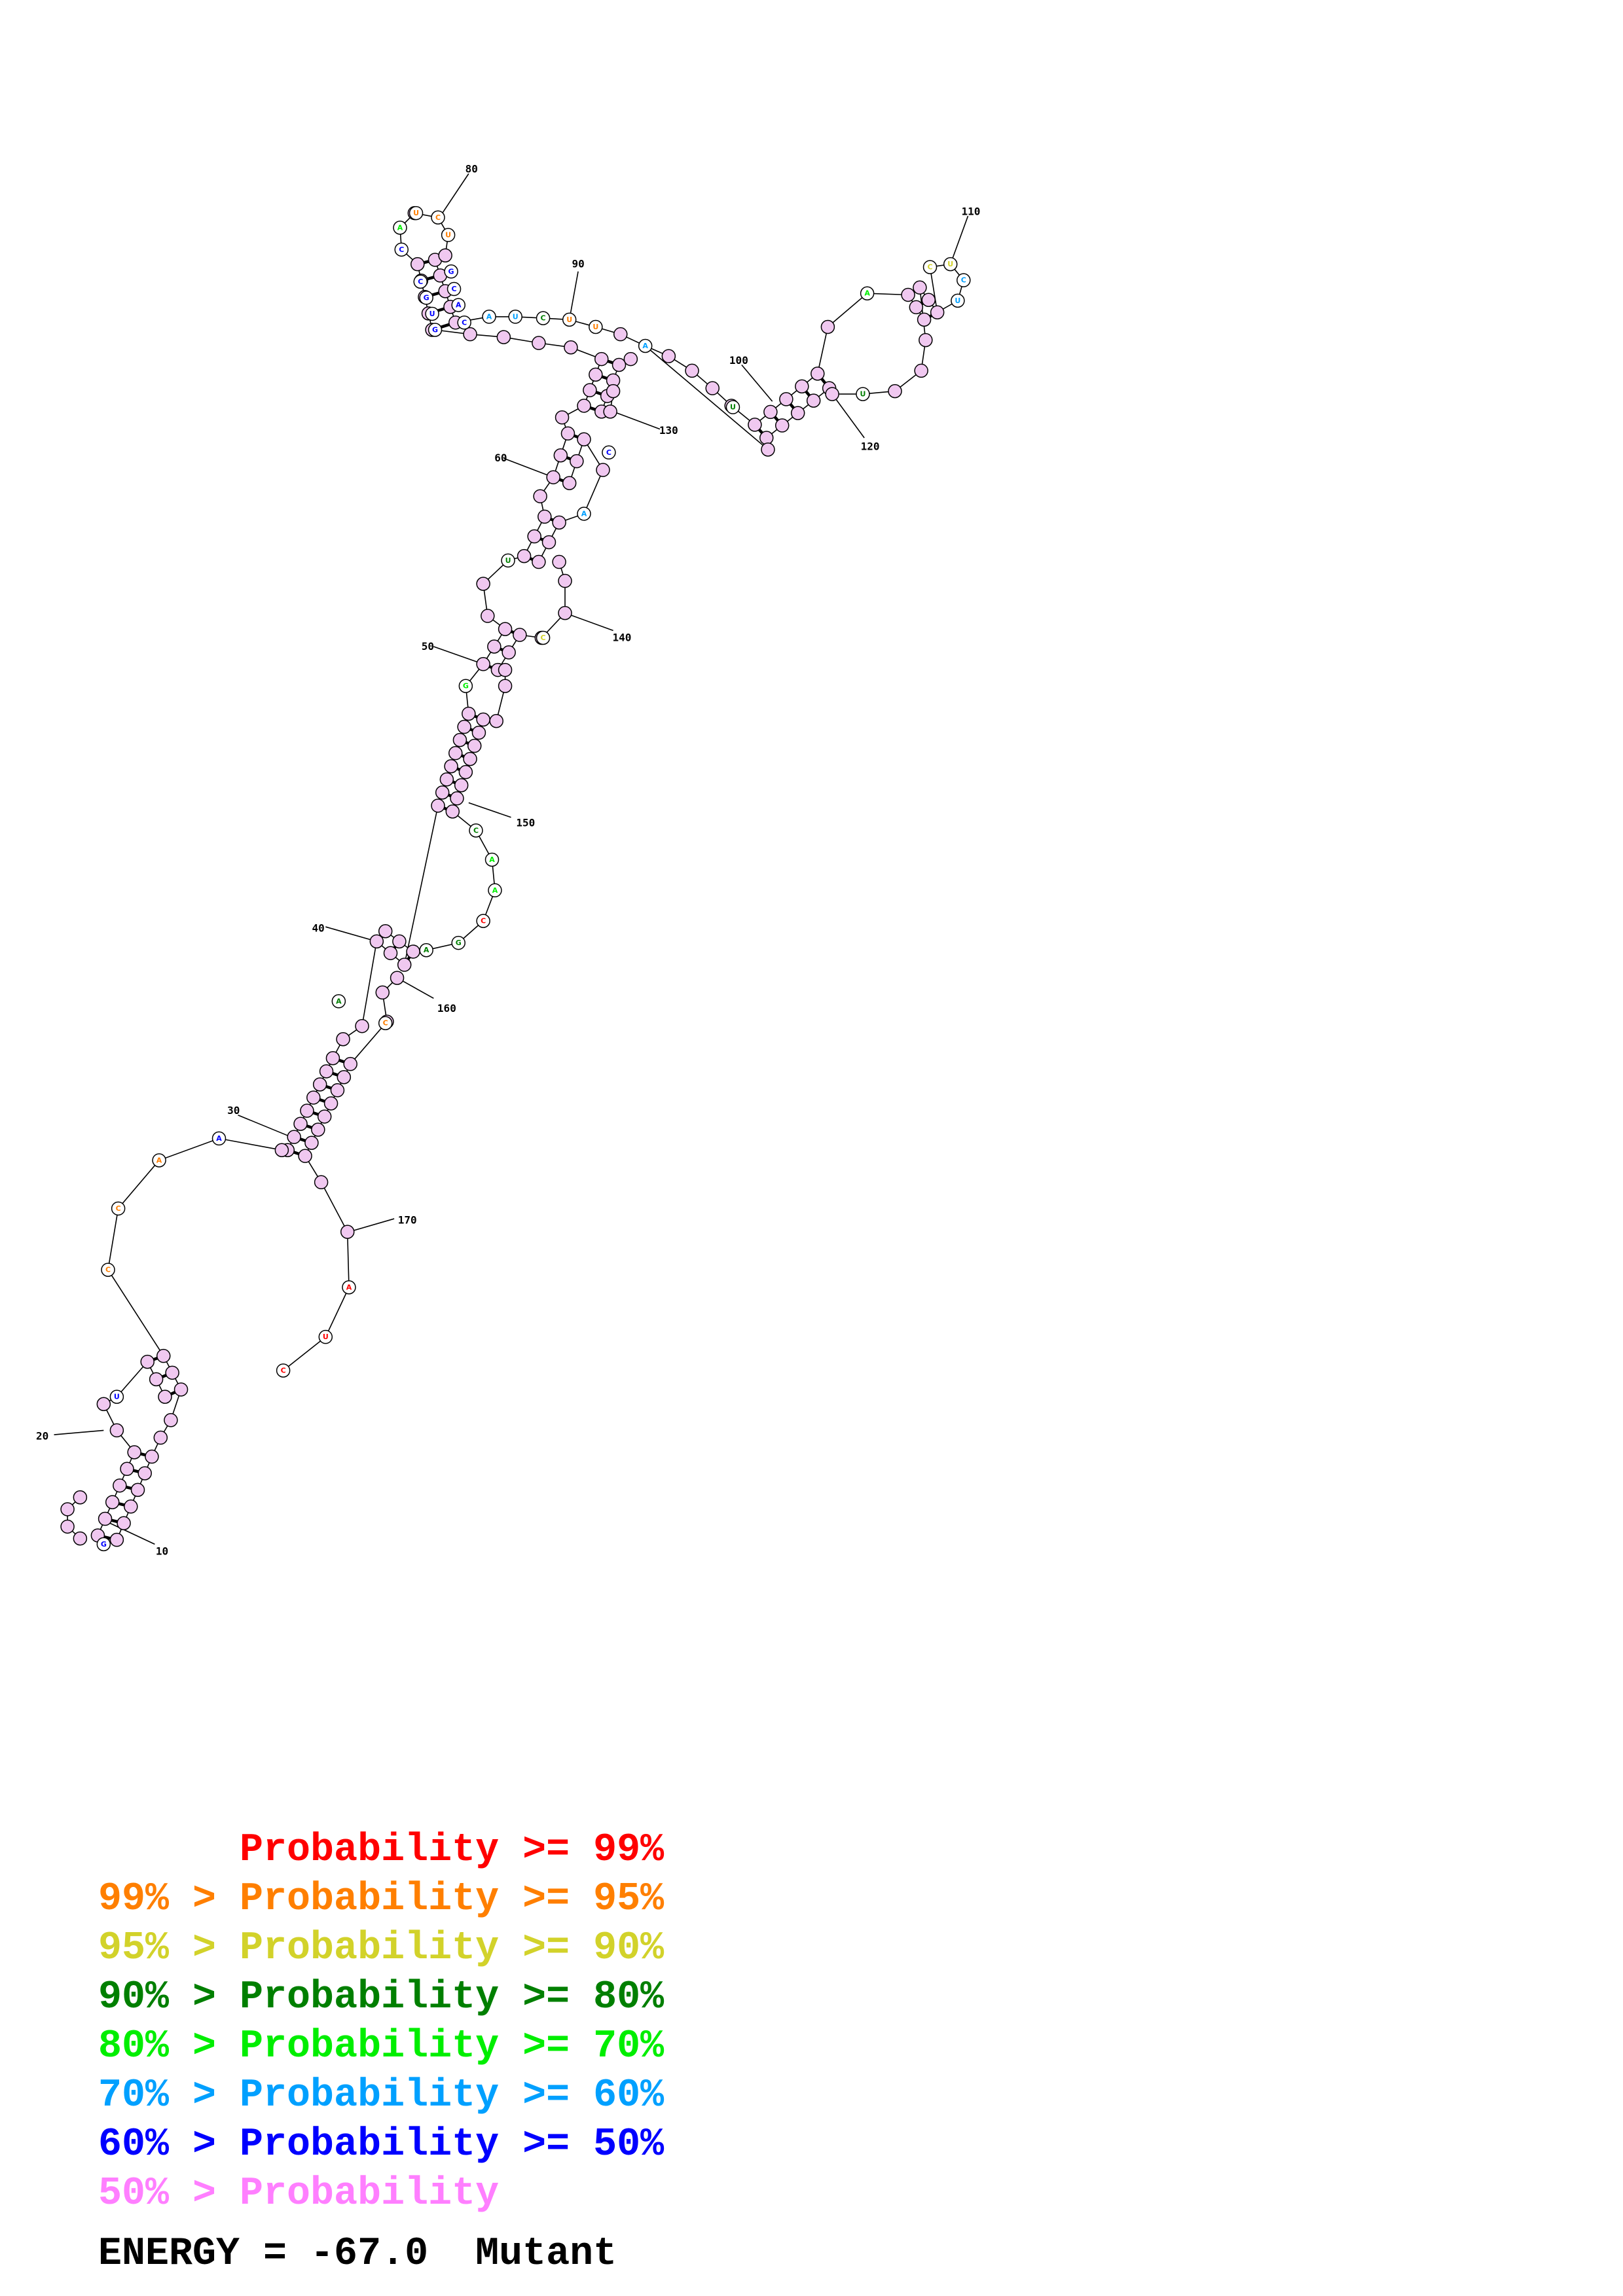  I want to click on legend-row: 80% > Probability >= 70%, so click(381, 2046).